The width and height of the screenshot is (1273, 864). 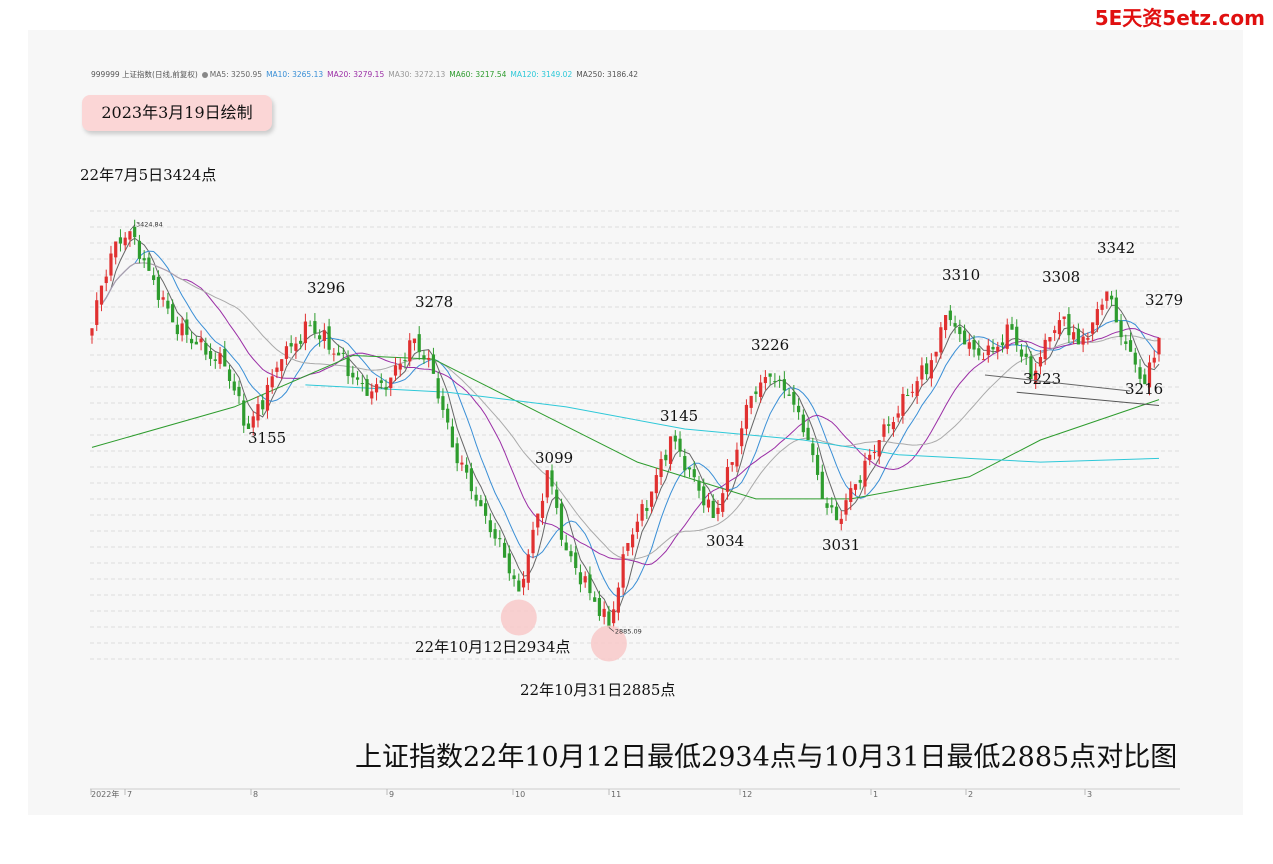 I want to click on x-tick-label: 11, so click(x=616, y=794).